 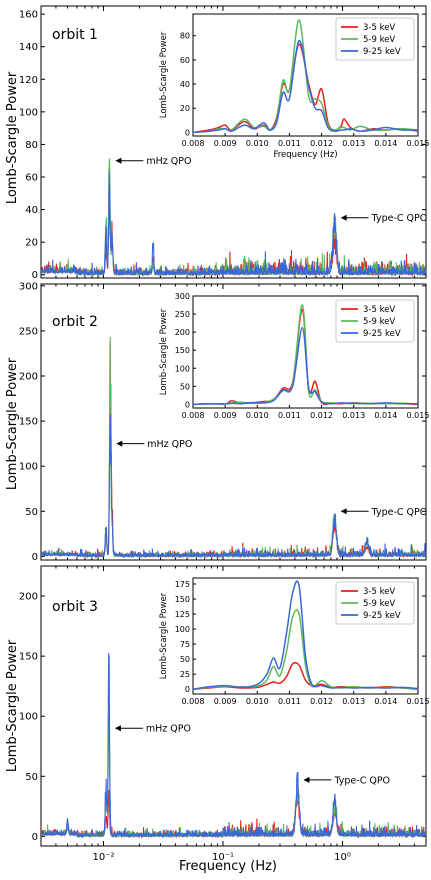 What do you see at coordinates (75, 322) in the screenshot?
I see `panel-label: orbit 2` at bounding box center [75, 322].